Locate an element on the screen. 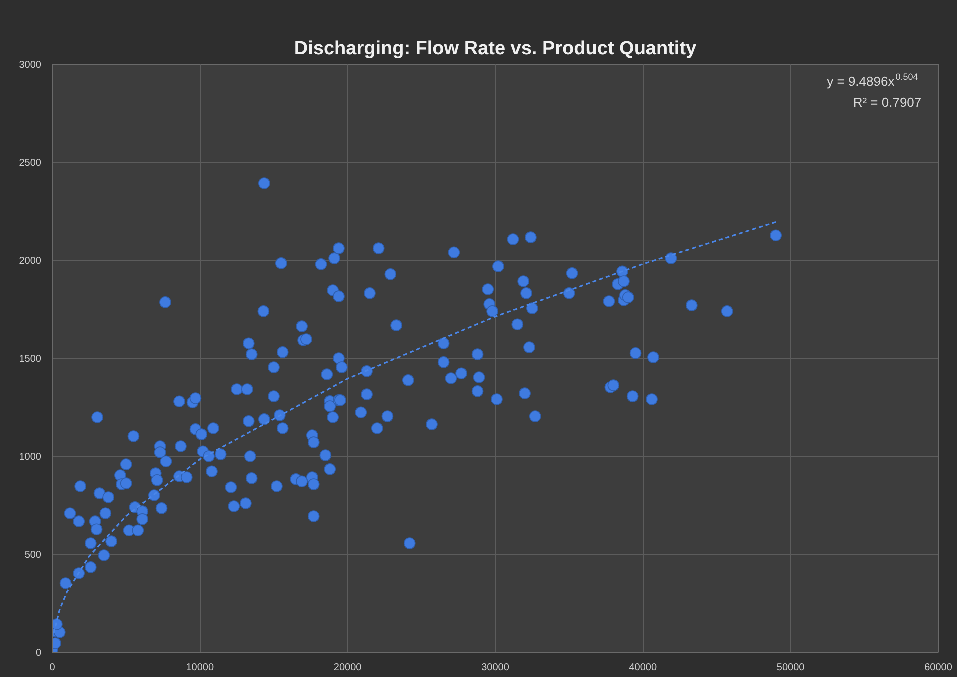 The width and height of the screenshot is (957, 677). x-tick-label: 10000 is located at coordinates (200, 668).